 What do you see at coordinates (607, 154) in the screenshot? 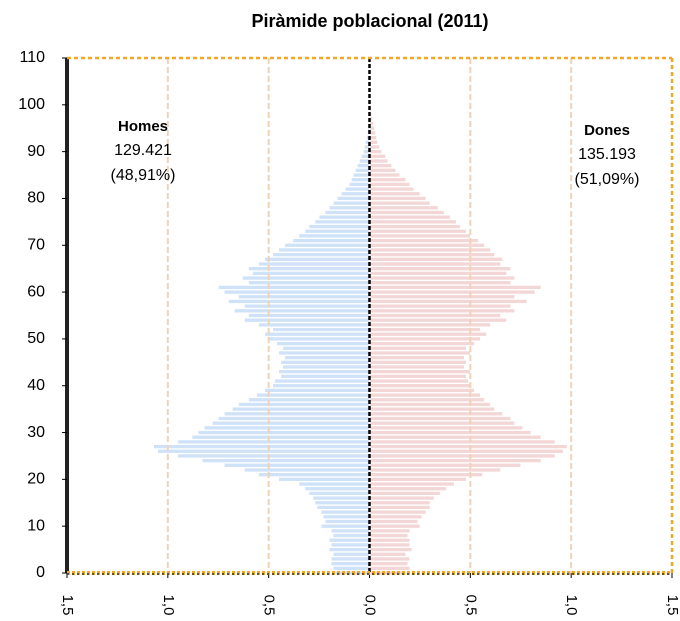
I see `series-total: 135.193` at bounding box center [607, 154].